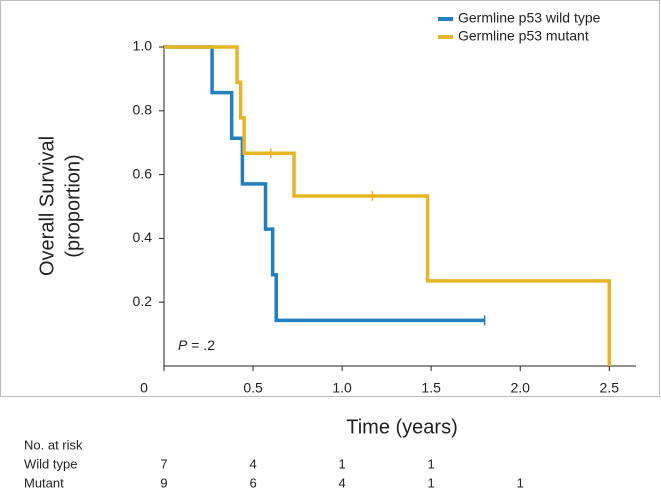  I want to click on y-tick-label: 0.6, so click(143, 173).